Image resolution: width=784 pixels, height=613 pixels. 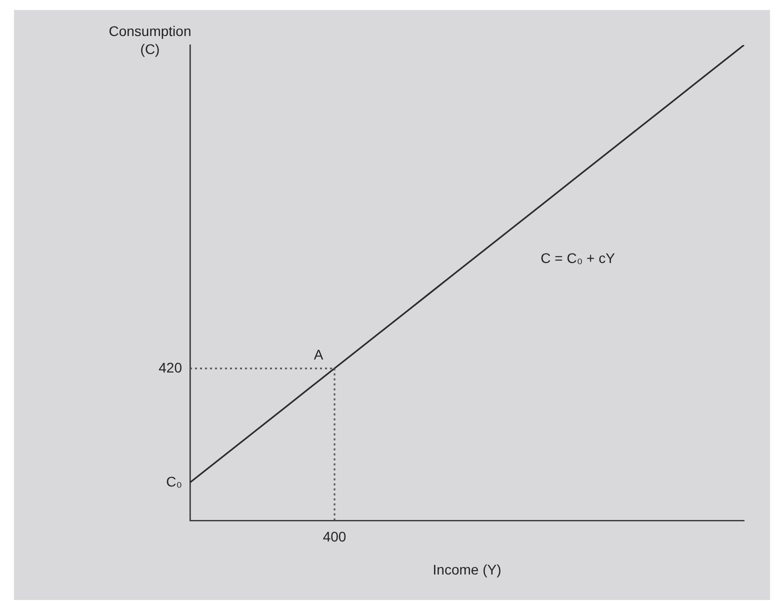 What do you see at coordinates (170, 367) in the screenshot?
I see `text: 420` at bounding box center [170, 367].